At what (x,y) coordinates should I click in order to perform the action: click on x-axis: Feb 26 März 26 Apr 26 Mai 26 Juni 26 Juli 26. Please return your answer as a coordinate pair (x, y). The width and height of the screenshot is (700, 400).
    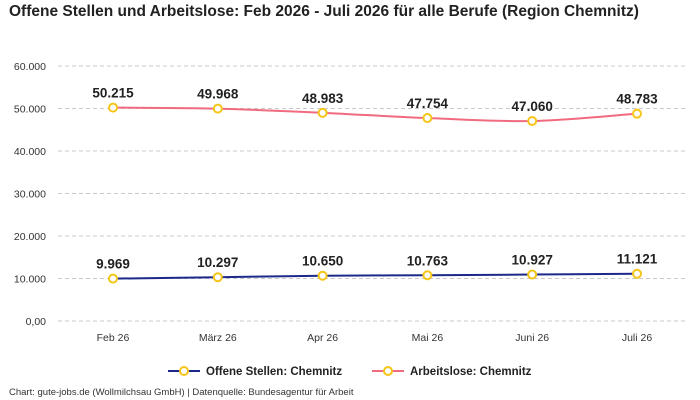
    Looking at the image, I should click on (375, 338).